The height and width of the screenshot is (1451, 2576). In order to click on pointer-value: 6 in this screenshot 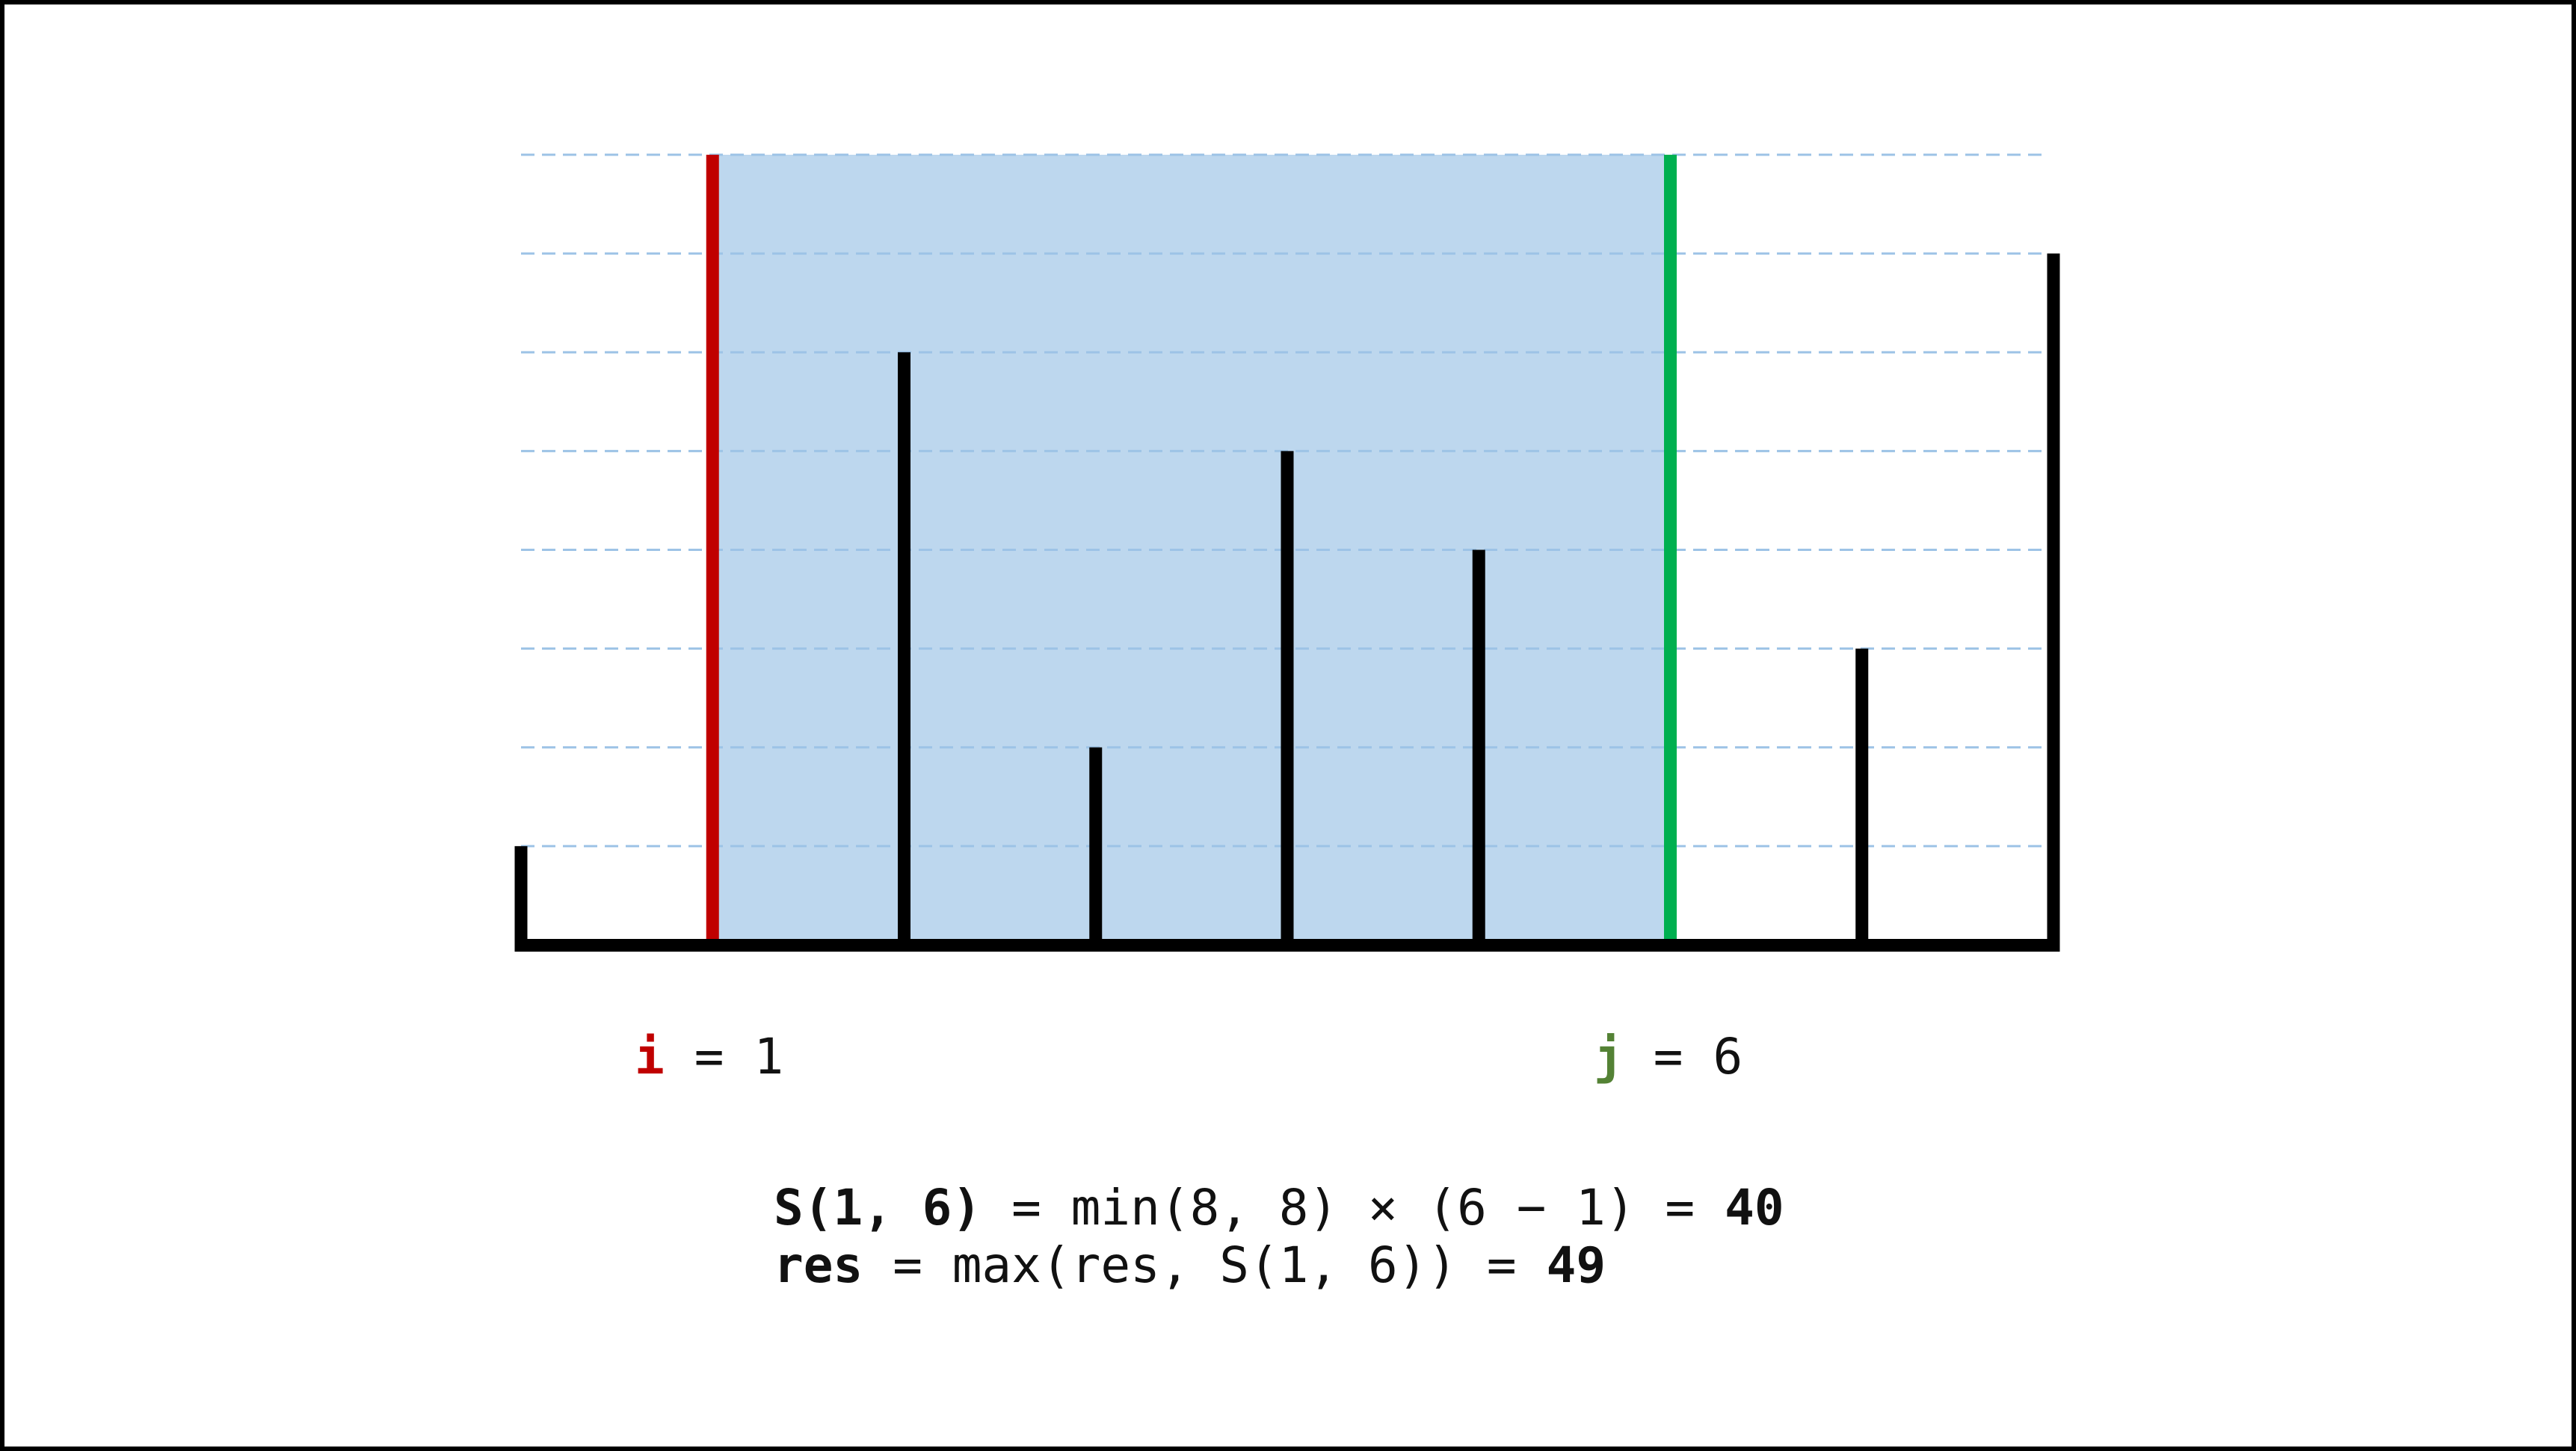, I will do `click(1728, 1056)`.